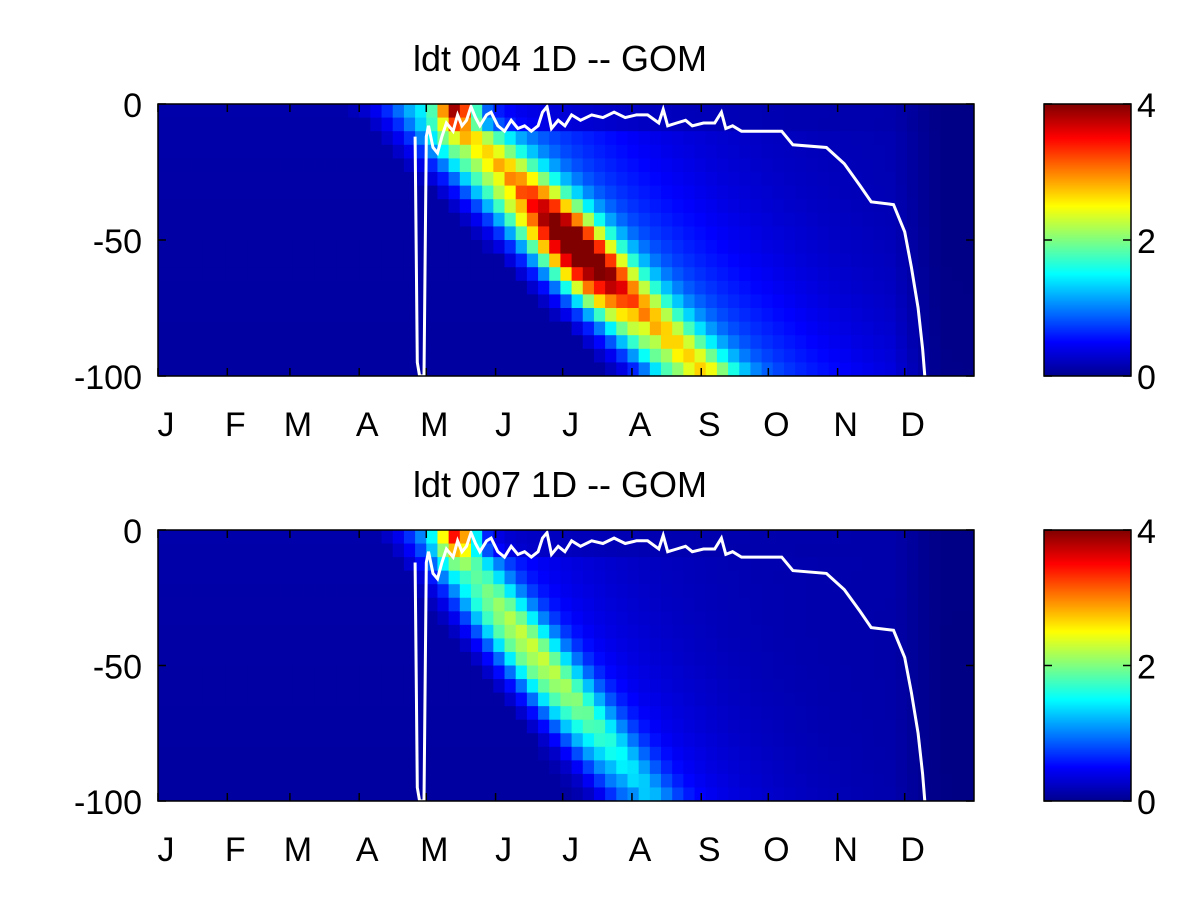  I want to click on x-tick-label: A, so click(640, 850).